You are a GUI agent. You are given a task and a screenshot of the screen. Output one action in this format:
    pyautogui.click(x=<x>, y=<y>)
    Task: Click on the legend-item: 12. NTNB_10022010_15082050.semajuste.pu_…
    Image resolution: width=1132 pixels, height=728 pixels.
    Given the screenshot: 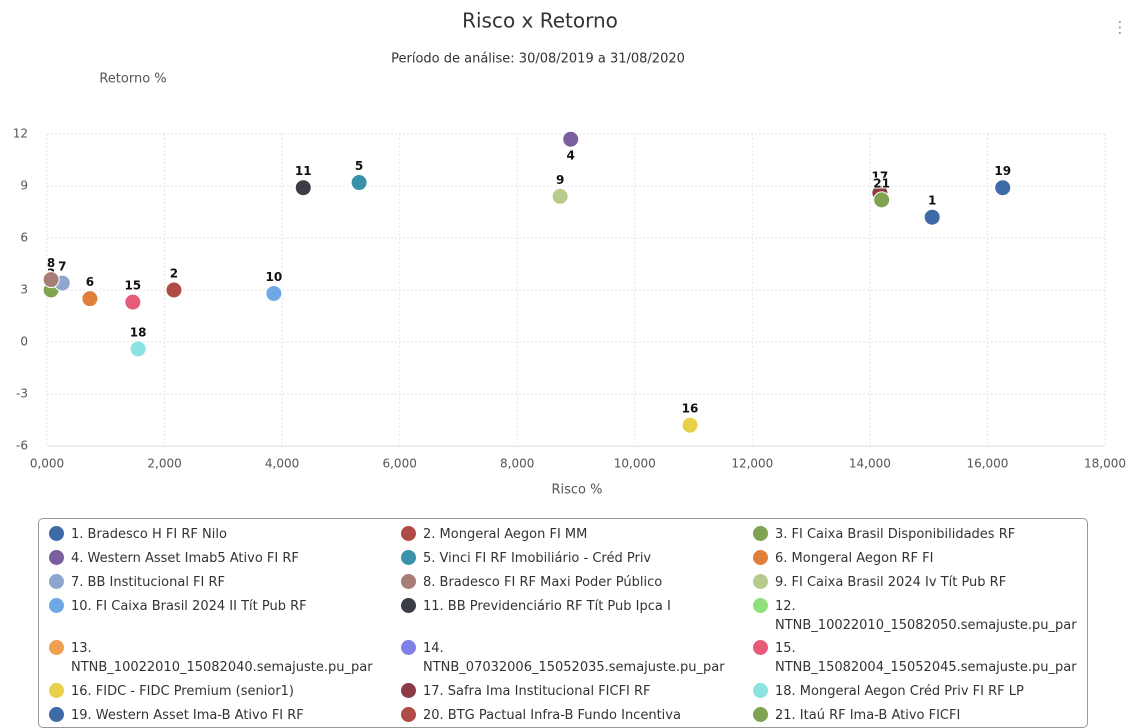 What is the action you would take?
    pyautogui.click(x=923, y=617)
    